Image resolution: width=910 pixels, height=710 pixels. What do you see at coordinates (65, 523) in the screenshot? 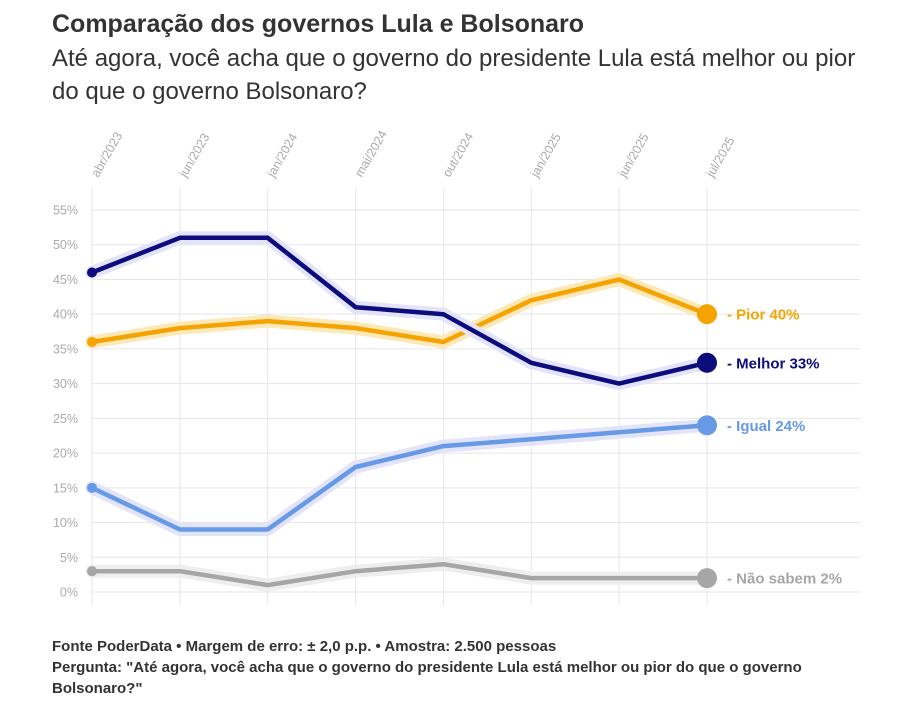
I see `y-tick-label: 10%` at bounding box center [65, 523].